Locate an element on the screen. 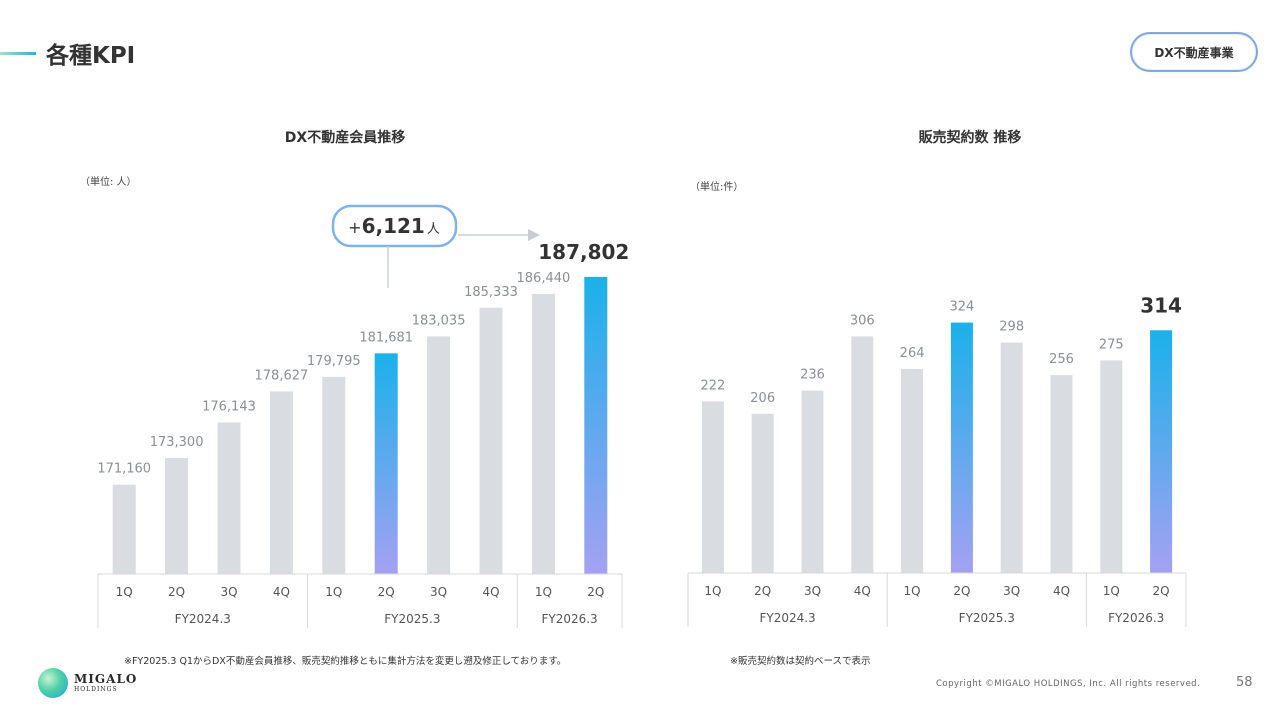 This screenshot has width=1280, height=720. member-value-label: 183,035 is located at coordinates (439, 320).